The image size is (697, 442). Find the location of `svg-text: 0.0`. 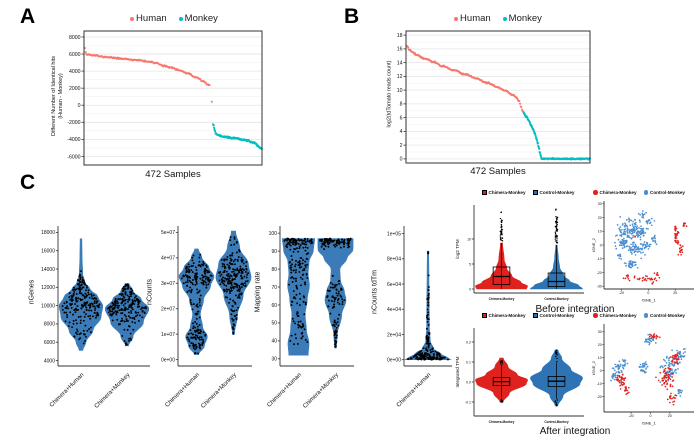

svg-text: 0.0 is located at coordinates (468, 382).